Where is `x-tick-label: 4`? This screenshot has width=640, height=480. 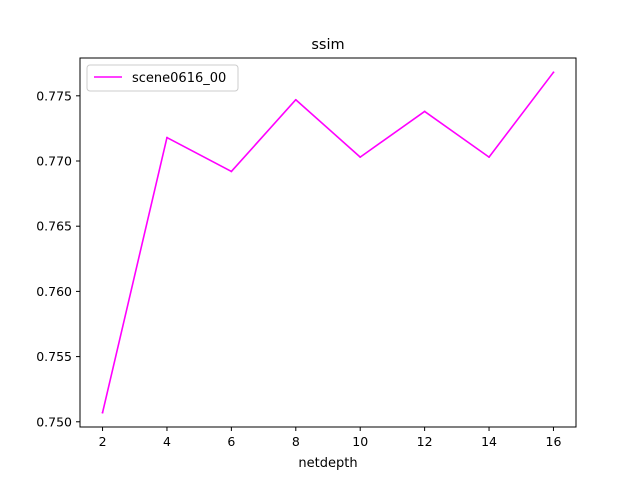
x-tick-label: 4 is located at coordinates (167, 441).